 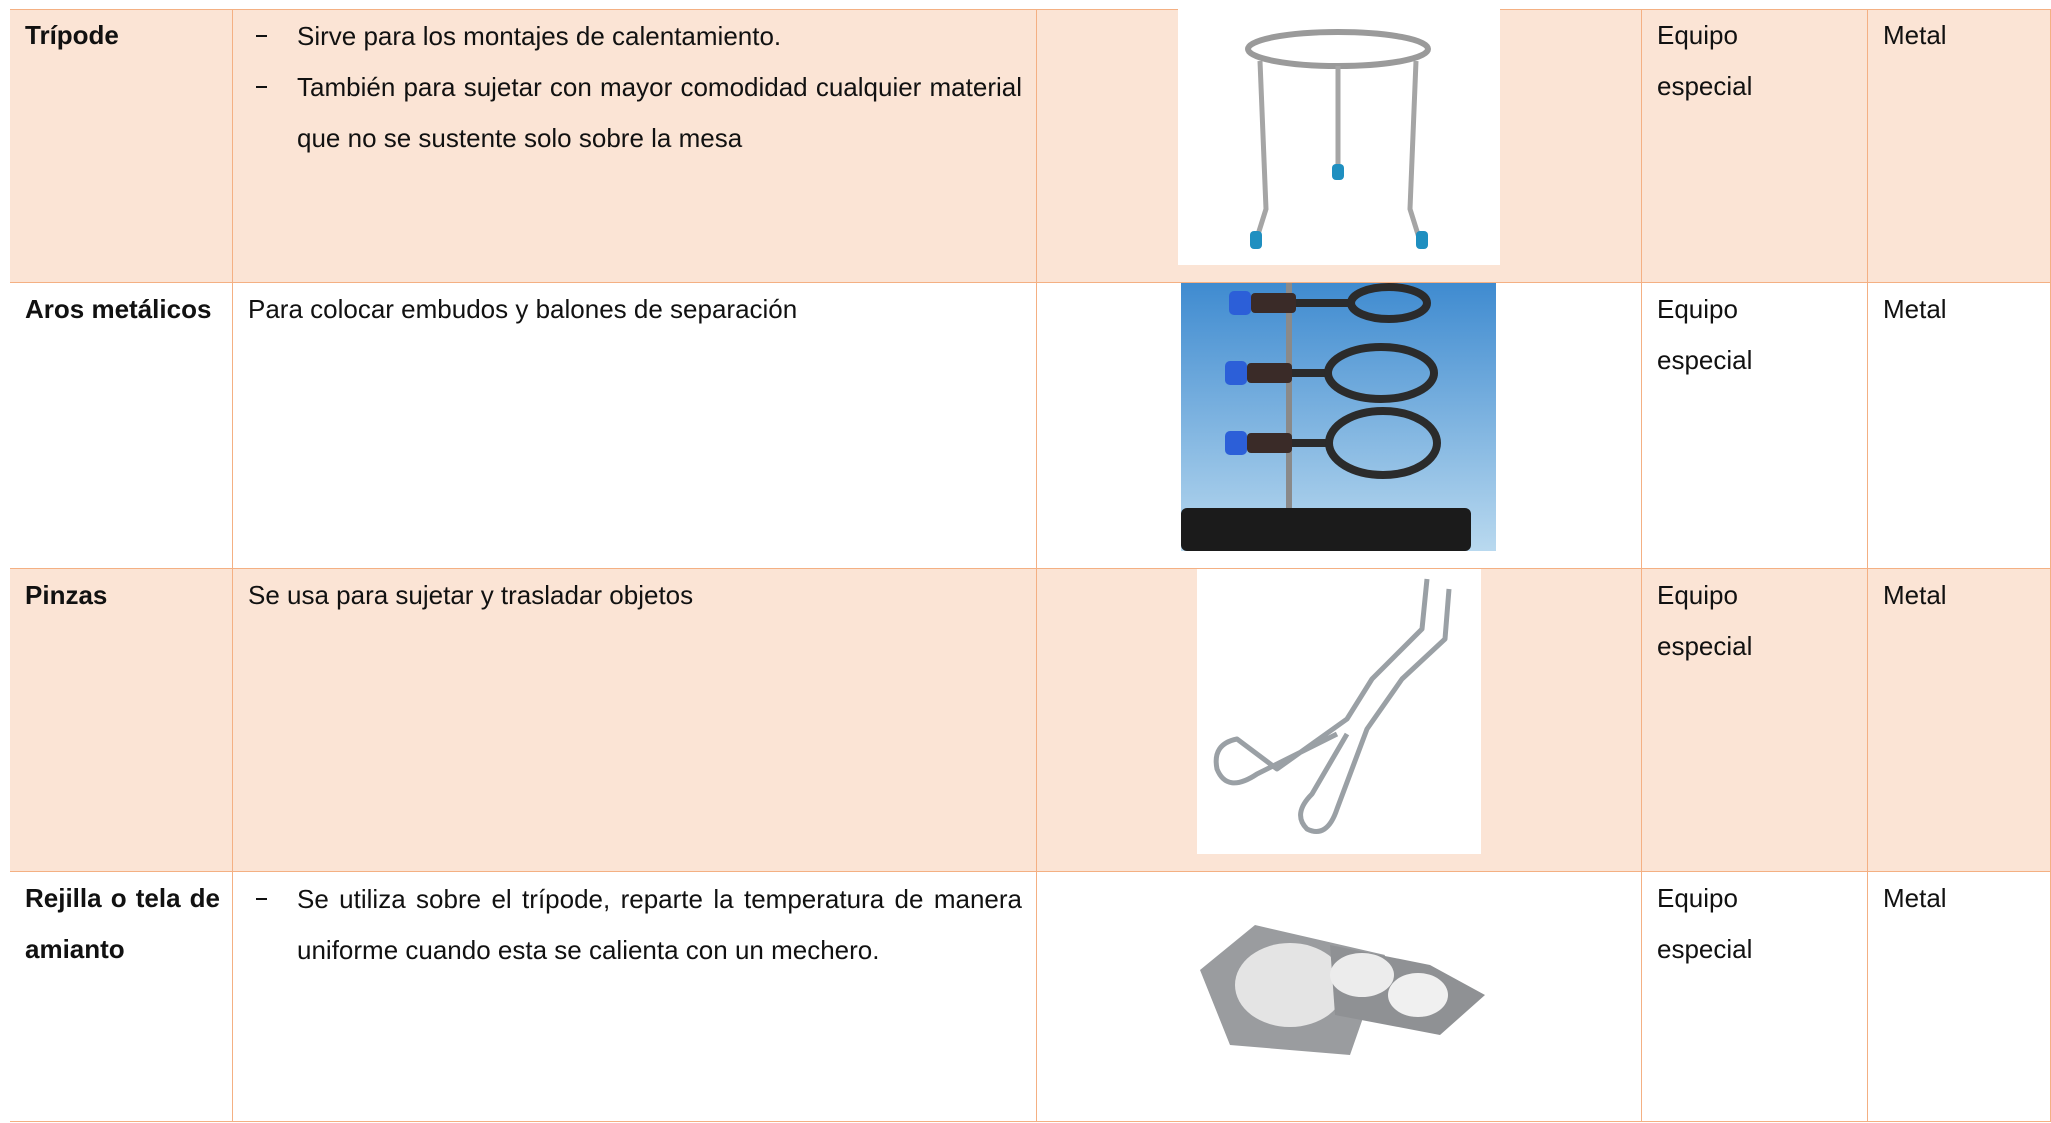 What do you see at coordinates (1338, 417) in the screenshot?
I see `rings-image` at bounding box center [1338, 417].